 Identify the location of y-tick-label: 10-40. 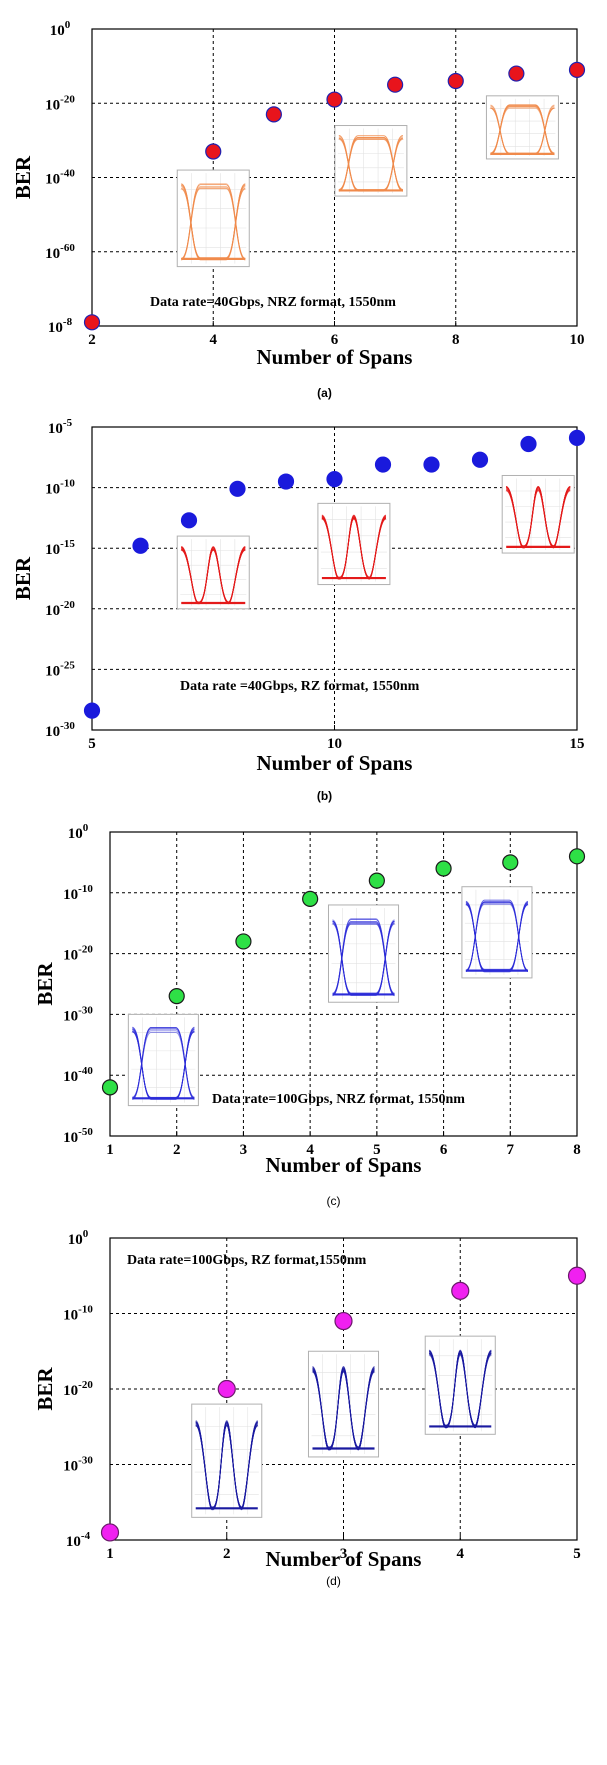
(60, 178).